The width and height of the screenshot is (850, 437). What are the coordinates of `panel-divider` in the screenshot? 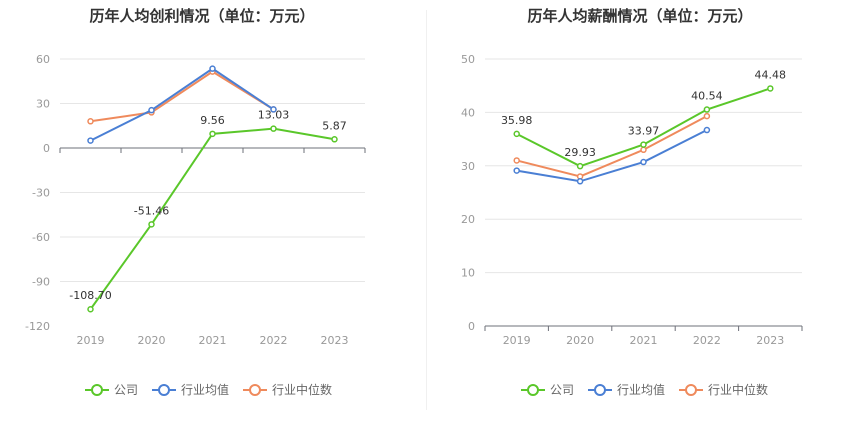 It's located at (426, 210).